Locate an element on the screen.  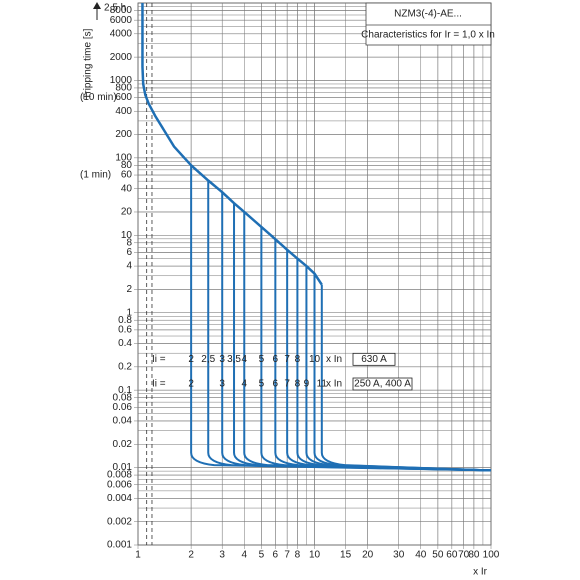
y-tick-label: 400 is located at coordinates (123, 111).